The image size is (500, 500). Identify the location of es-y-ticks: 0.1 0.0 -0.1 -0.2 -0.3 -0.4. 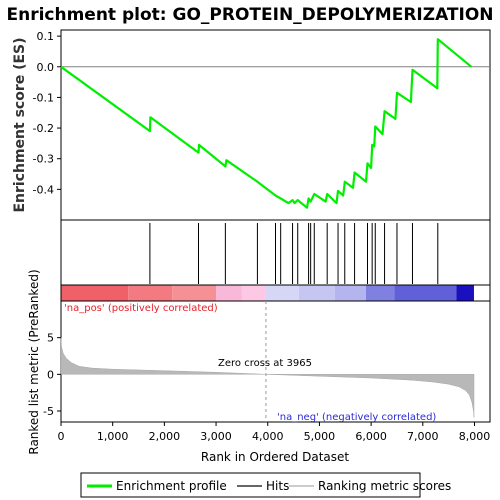
(47, 113).